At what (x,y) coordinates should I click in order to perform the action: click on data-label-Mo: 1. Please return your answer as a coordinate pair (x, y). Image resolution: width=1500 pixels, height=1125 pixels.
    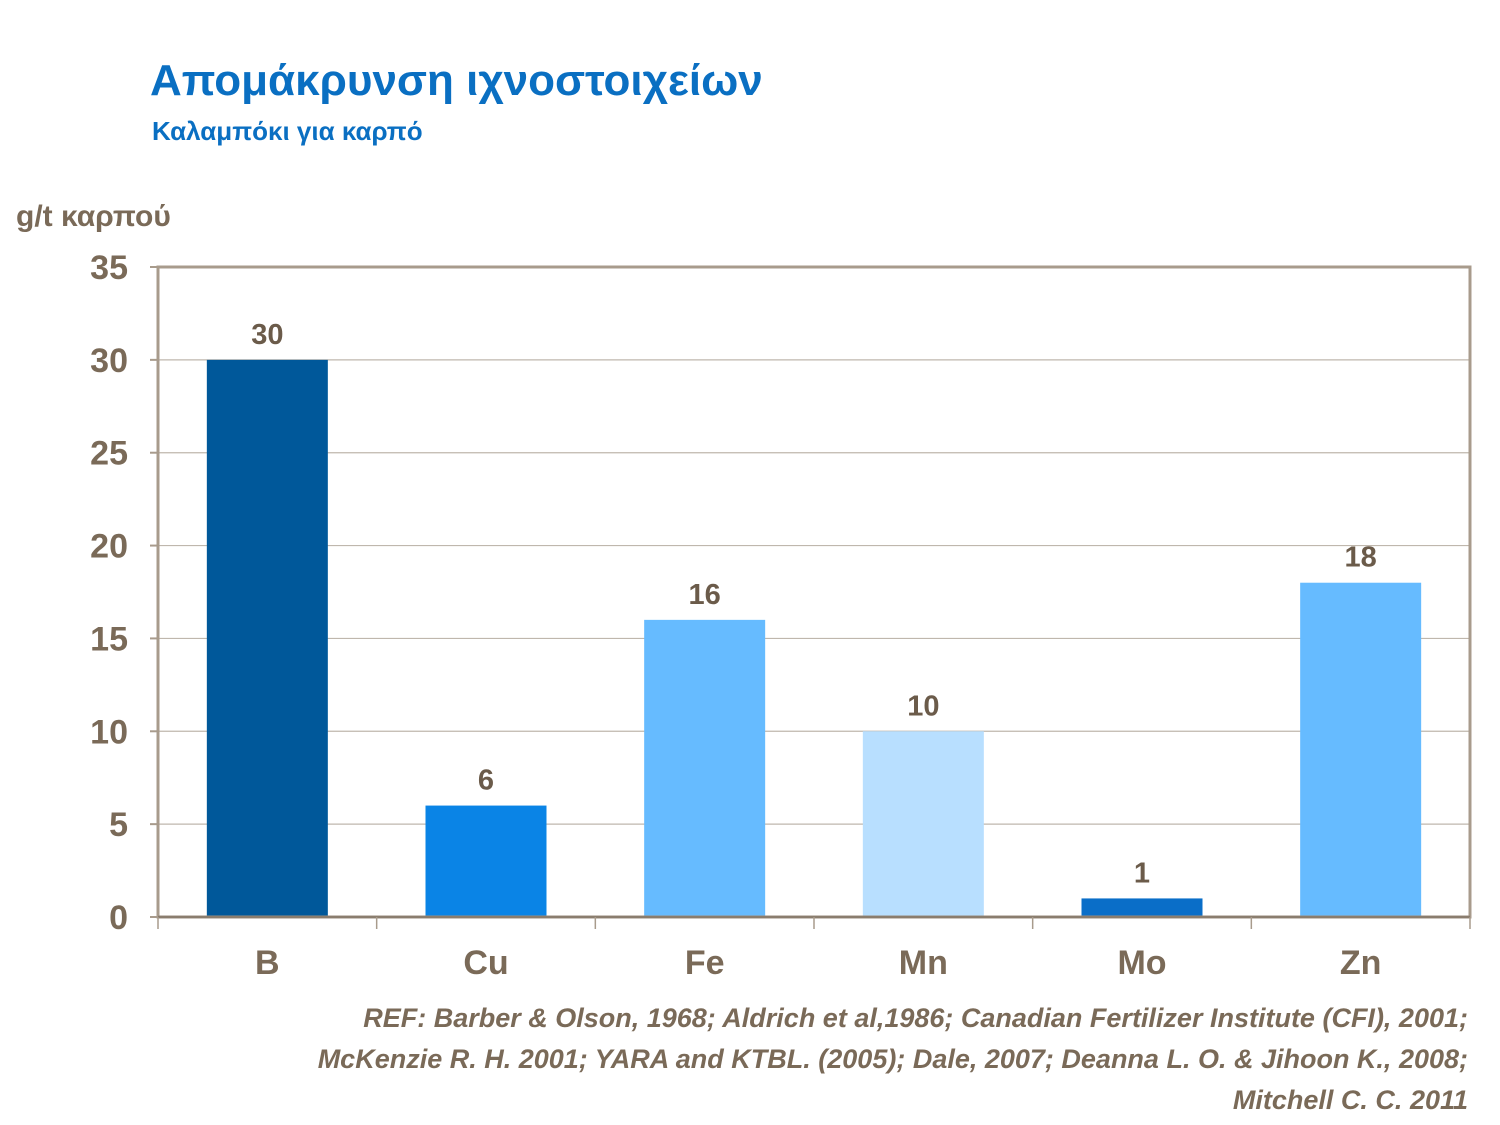
    Looking at the image, I should click on (1142, 873).